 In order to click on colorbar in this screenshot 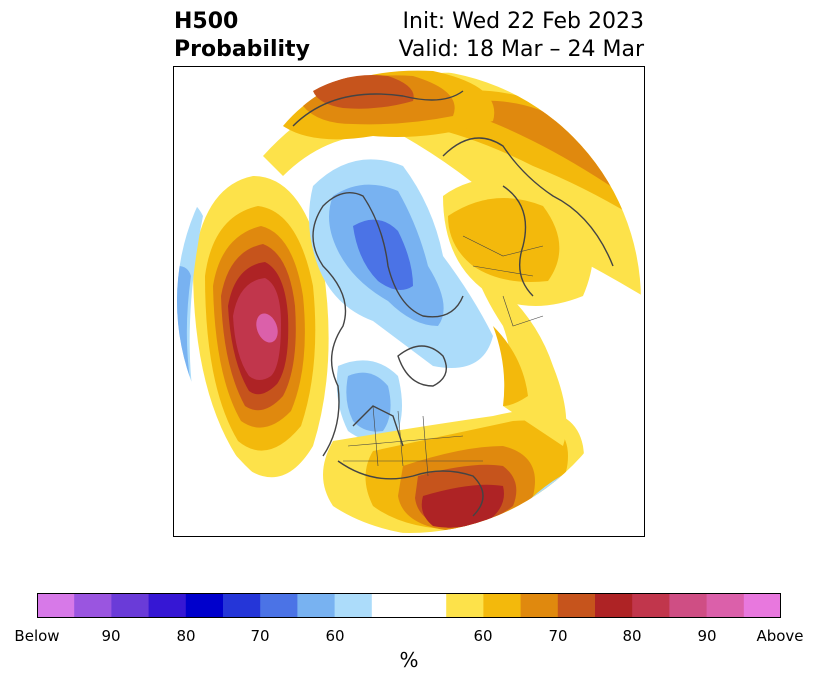, I will do `click(409, 605)`.